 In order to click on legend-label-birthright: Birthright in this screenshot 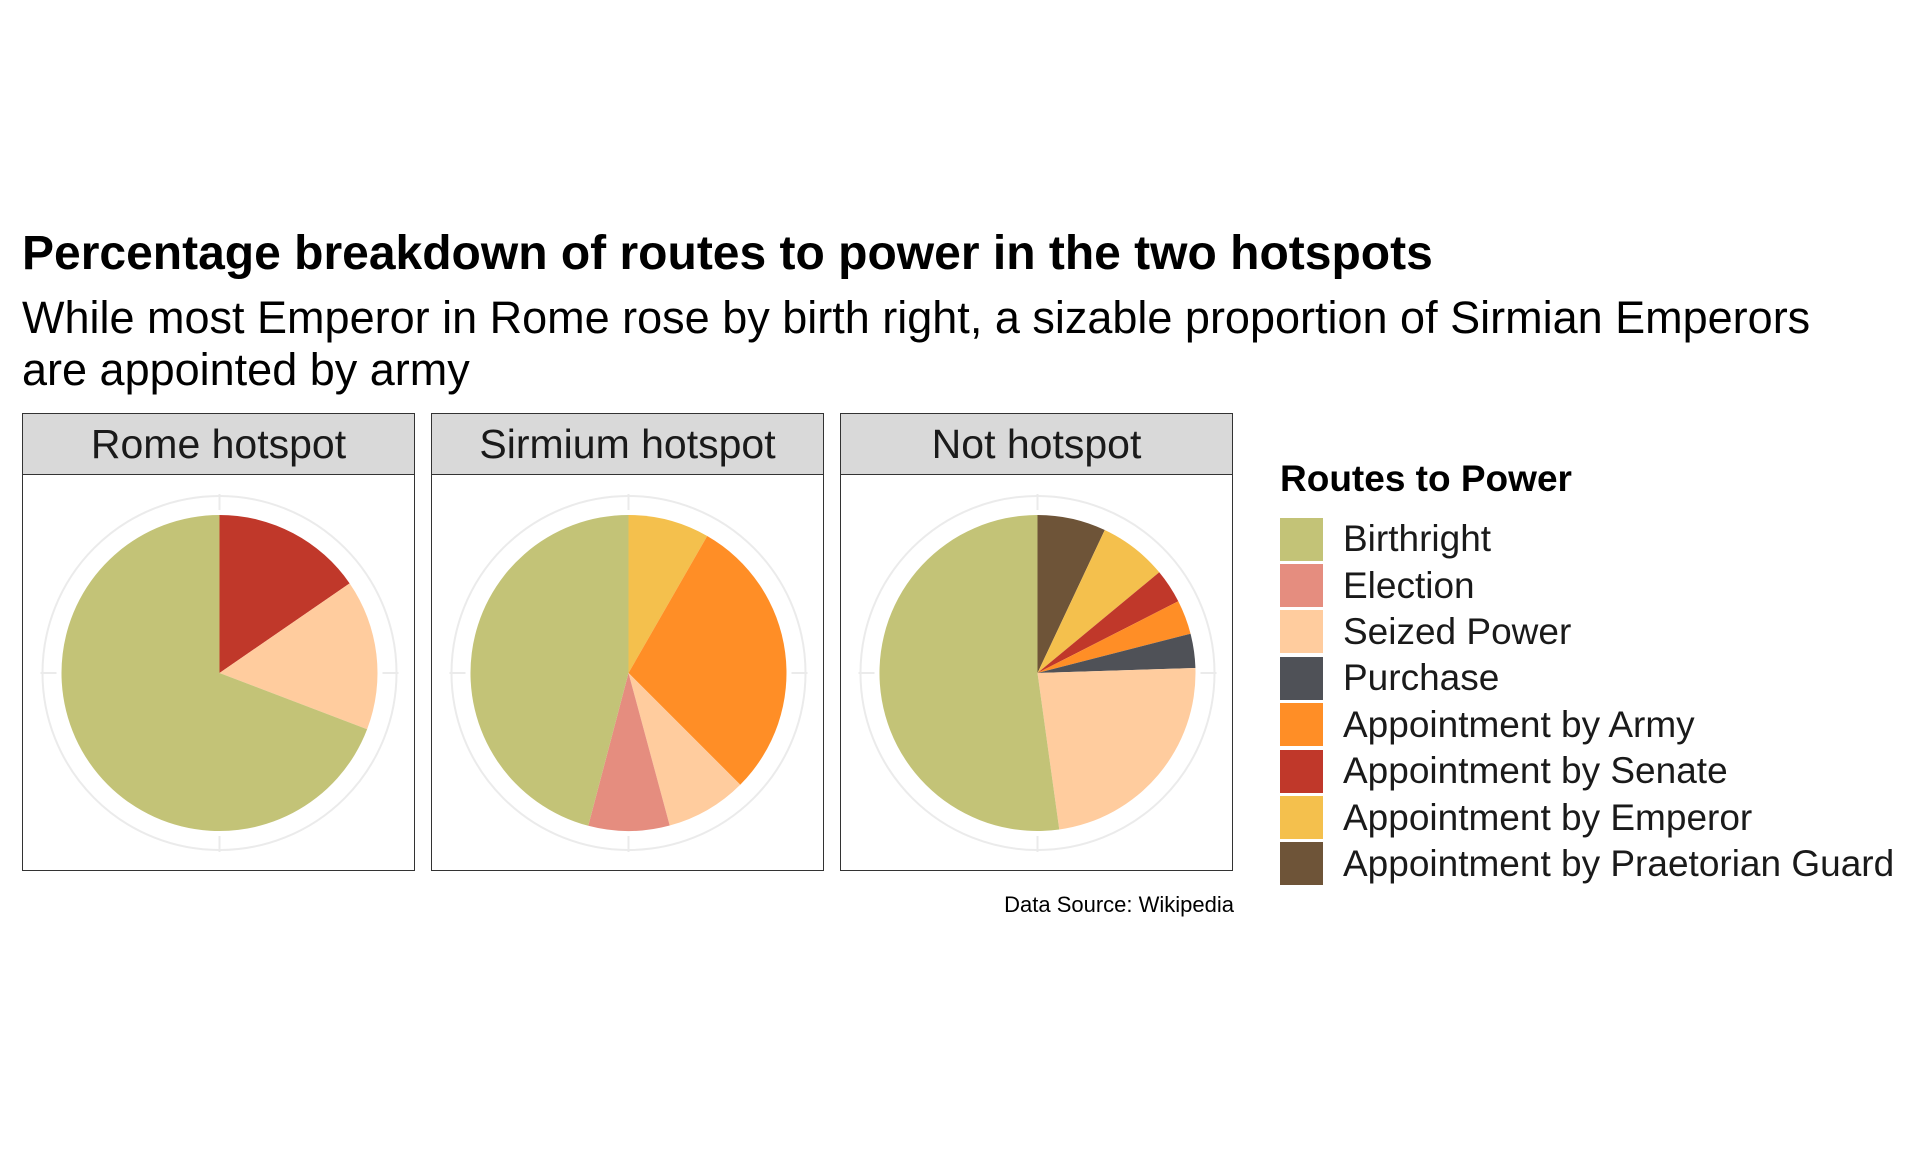, I will do `click(1417, 539)`.